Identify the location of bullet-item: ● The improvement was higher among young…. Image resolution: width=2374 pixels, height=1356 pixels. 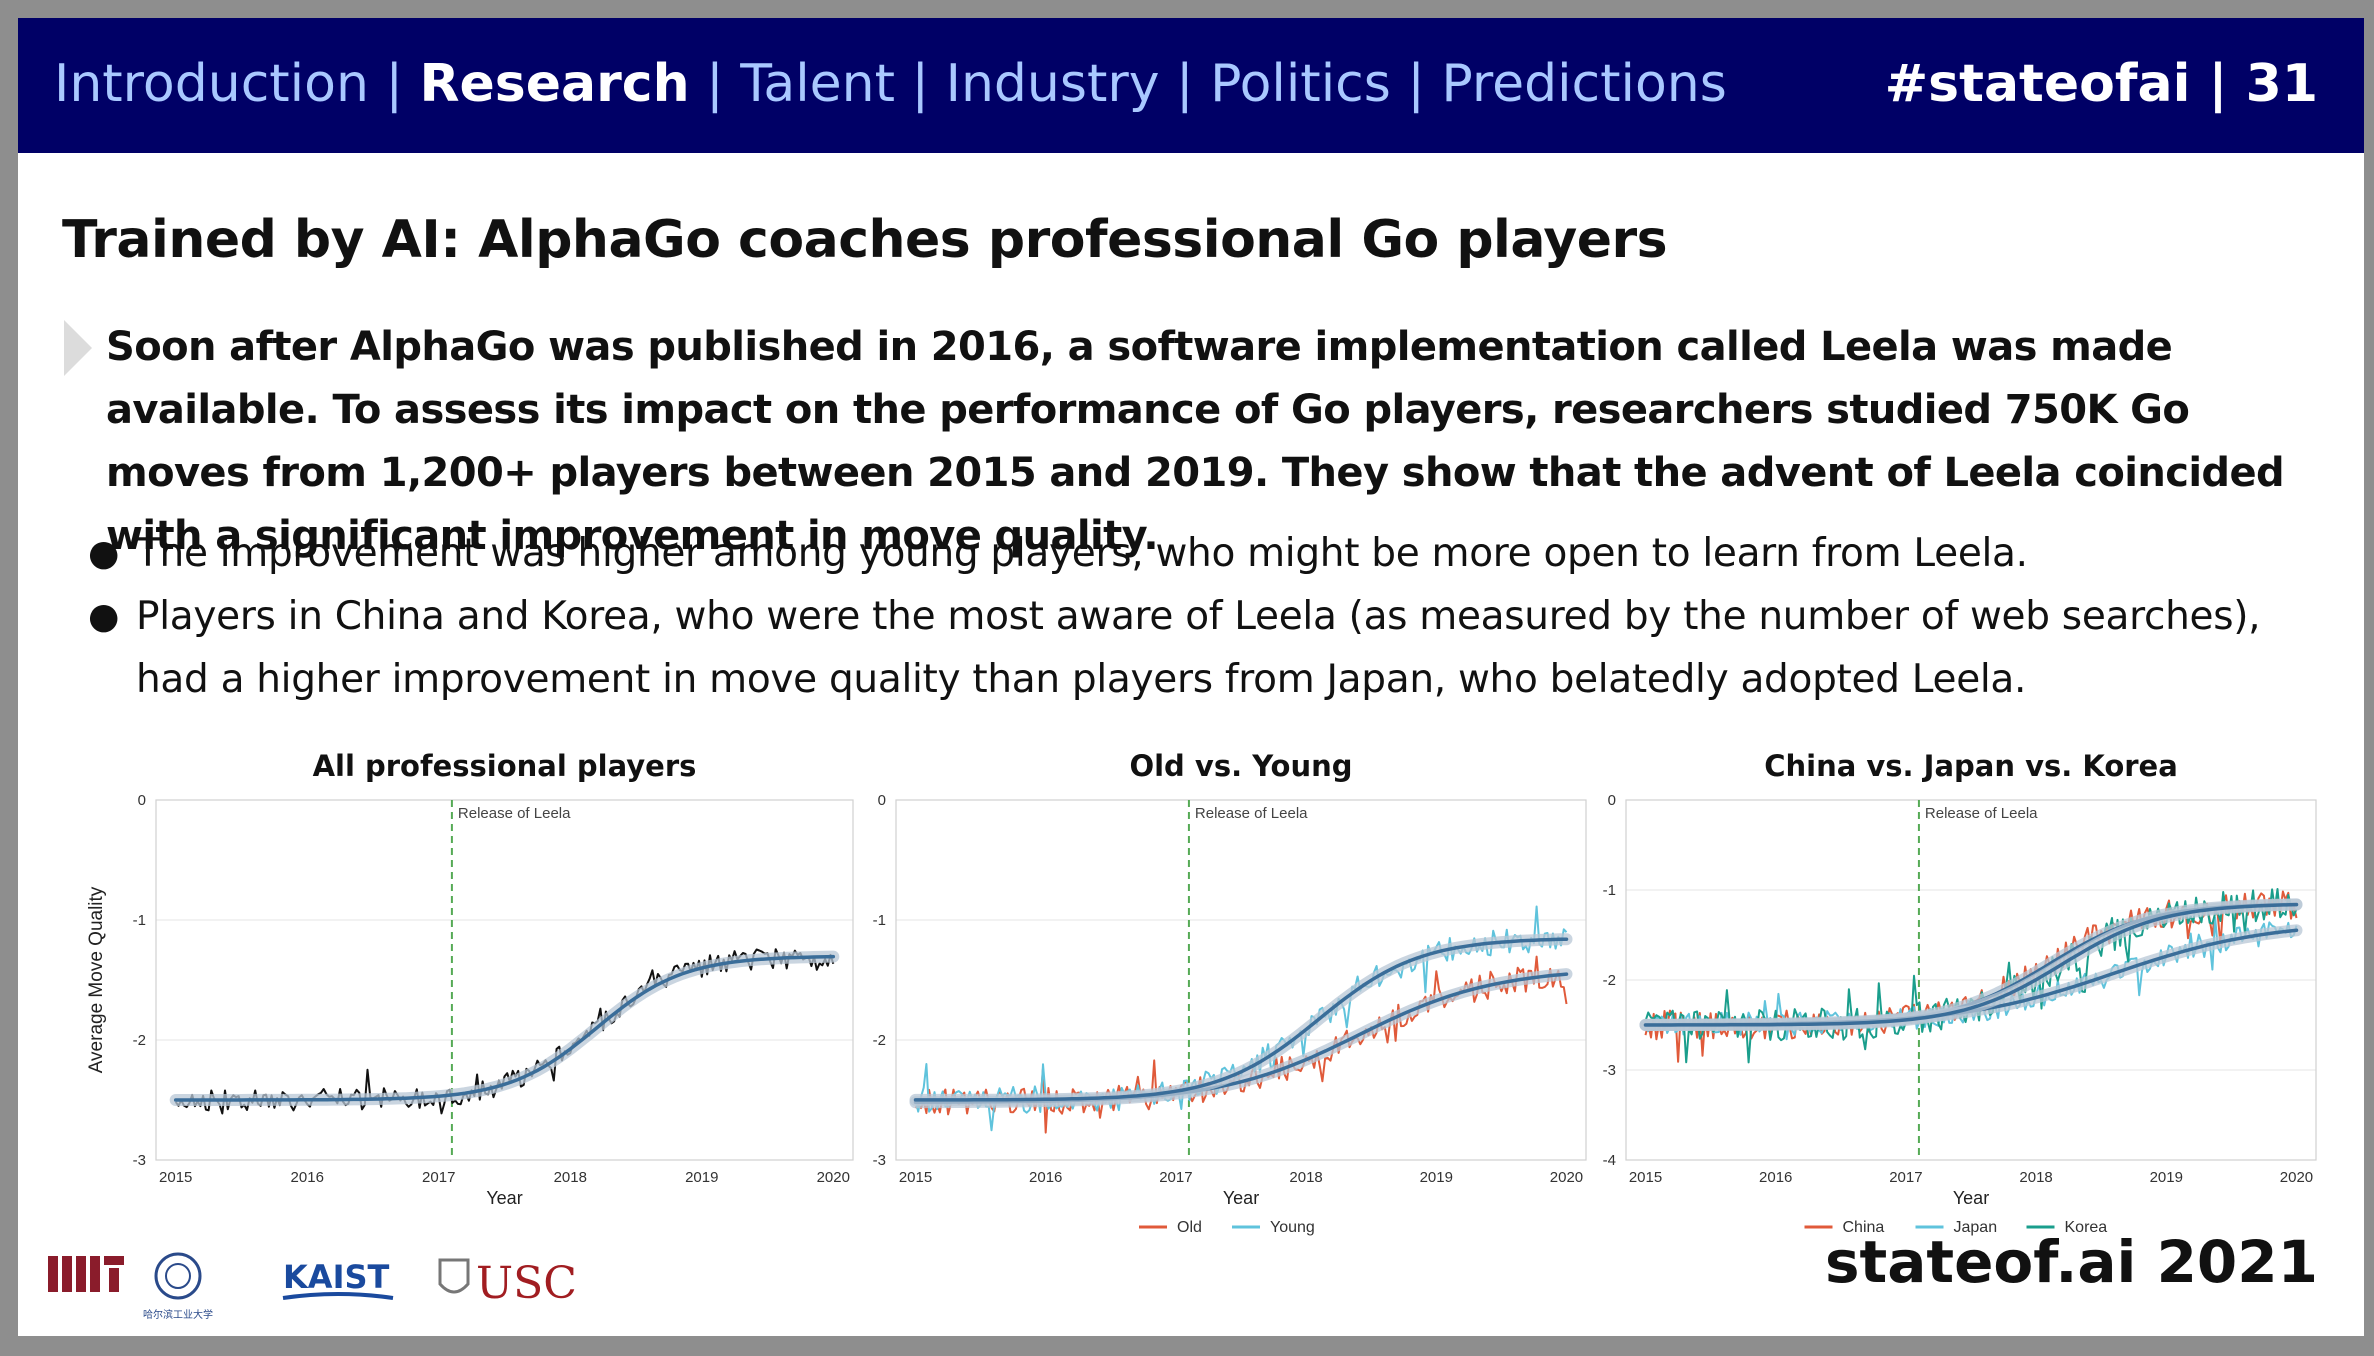
(1208, 553).